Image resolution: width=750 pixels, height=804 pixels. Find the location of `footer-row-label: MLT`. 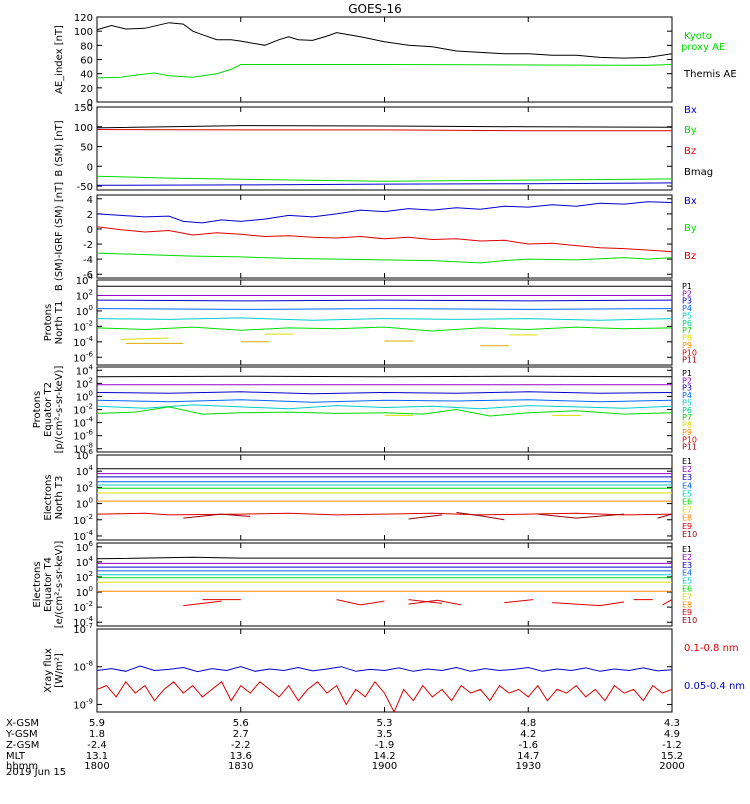

footer-row-label: MLT is located at coordinates (16, 756).